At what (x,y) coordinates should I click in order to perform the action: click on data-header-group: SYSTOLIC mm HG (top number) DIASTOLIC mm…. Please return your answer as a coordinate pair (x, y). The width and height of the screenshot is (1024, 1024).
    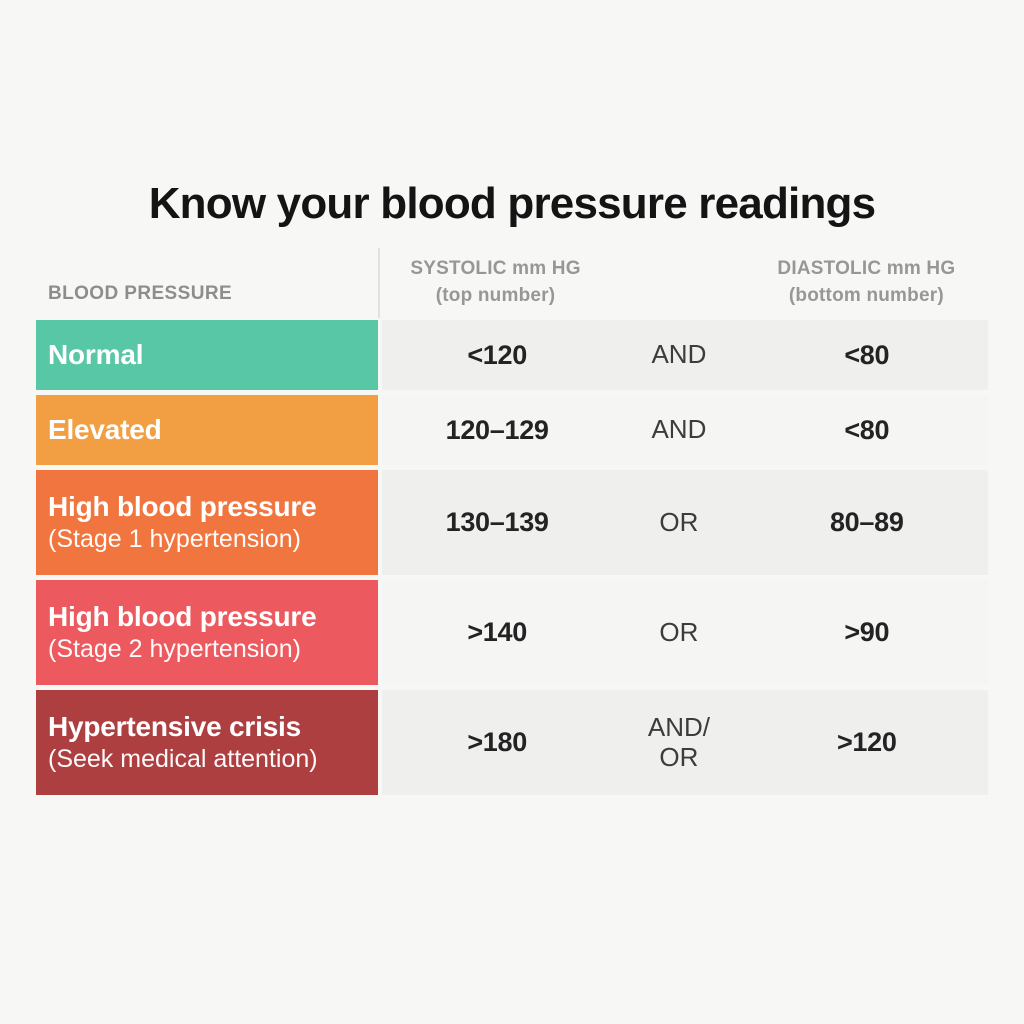
    Looking at the image, I should click on (683, 283).